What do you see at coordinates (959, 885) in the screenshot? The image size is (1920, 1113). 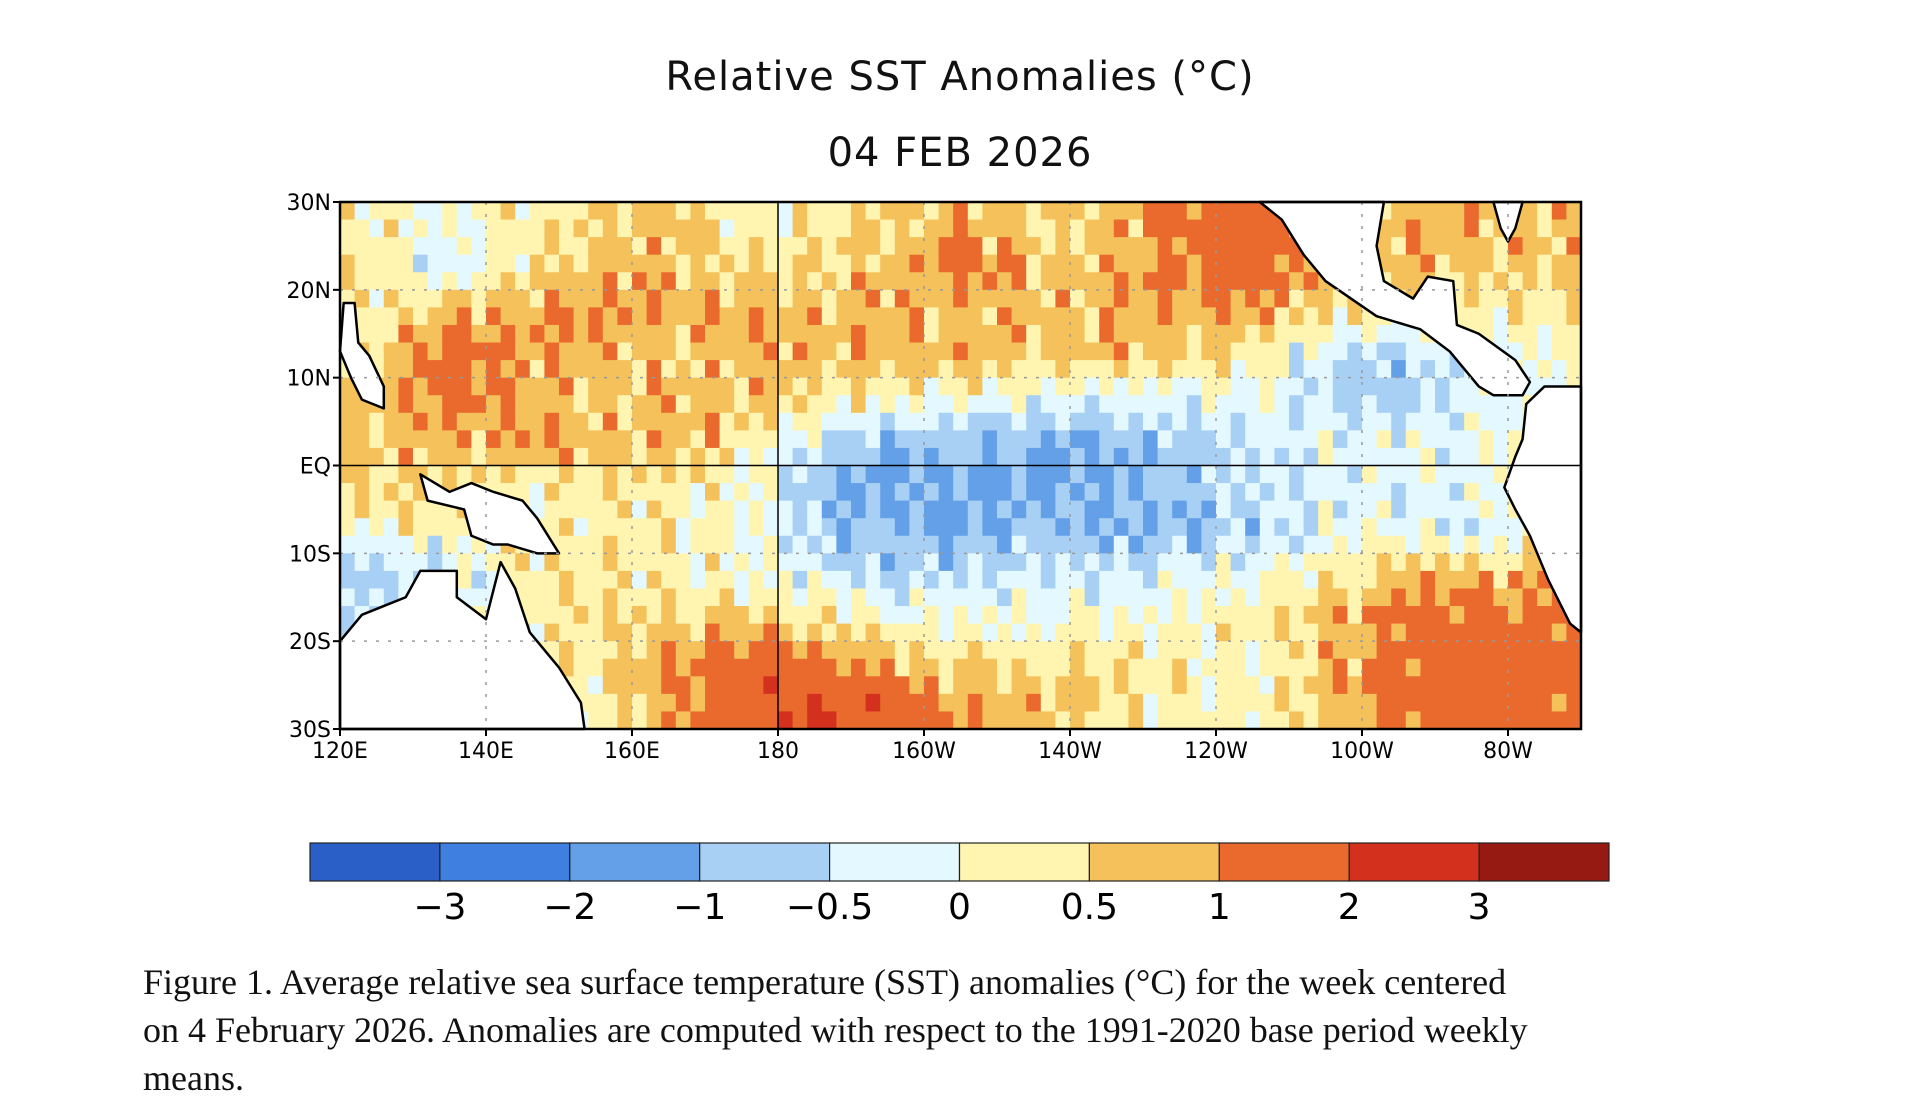 I see `colorbar: −3 −2 −1 −0.5 0 0.5 1 2 3` at bounding box center [959, 885].